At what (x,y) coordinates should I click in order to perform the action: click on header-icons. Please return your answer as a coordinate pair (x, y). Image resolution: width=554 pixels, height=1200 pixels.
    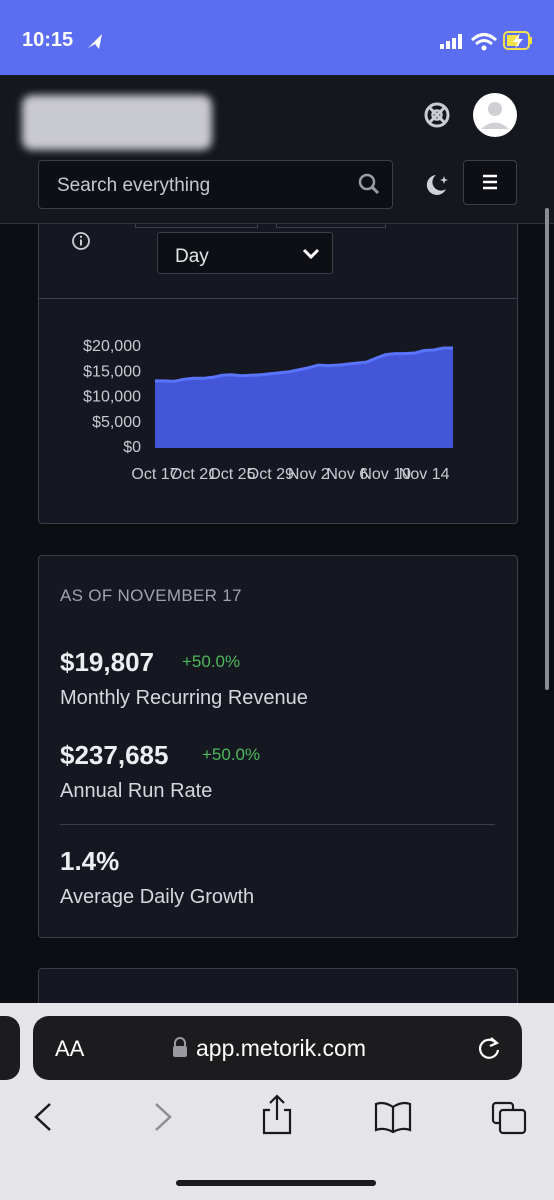
    Looking at the image, I should click on (470, 115).